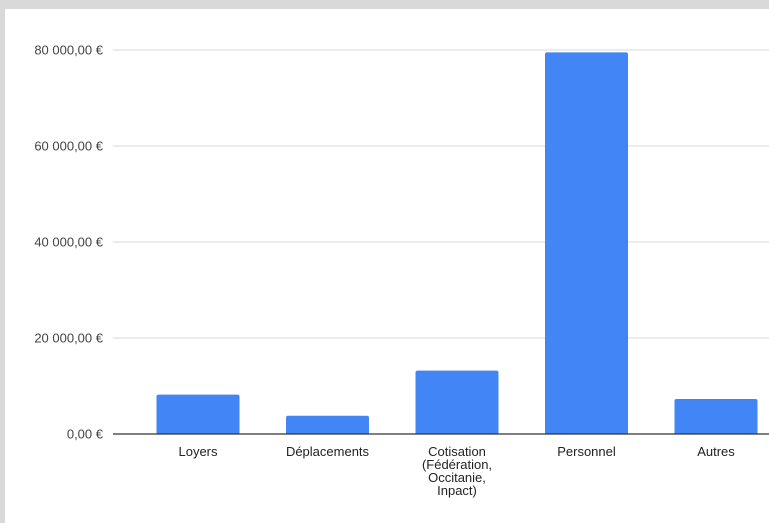 The height and width of the screenshot is (523, 769). I want to click on y-tick-label: 80 000,00 €, so click(68, 50).